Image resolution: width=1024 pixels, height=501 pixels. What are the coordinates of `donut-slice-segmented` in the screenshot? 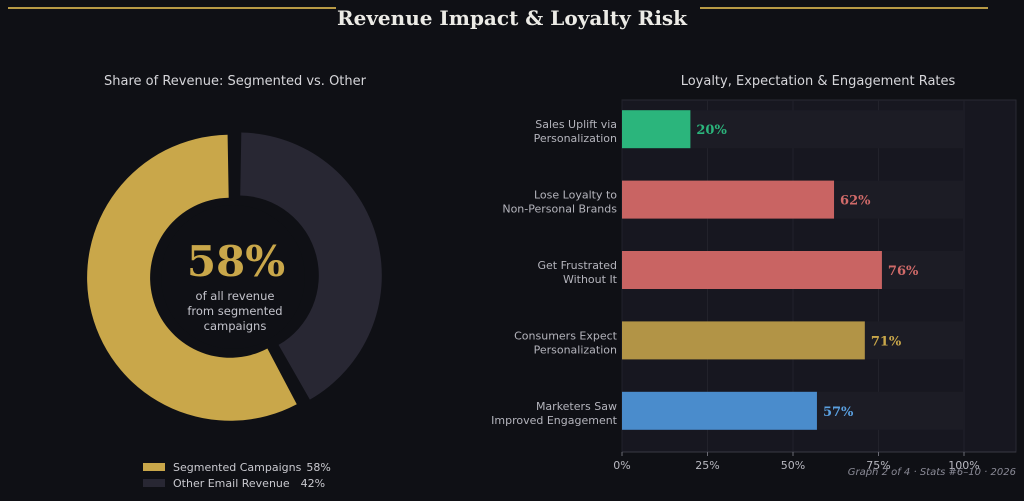 It's located at (192, 277).